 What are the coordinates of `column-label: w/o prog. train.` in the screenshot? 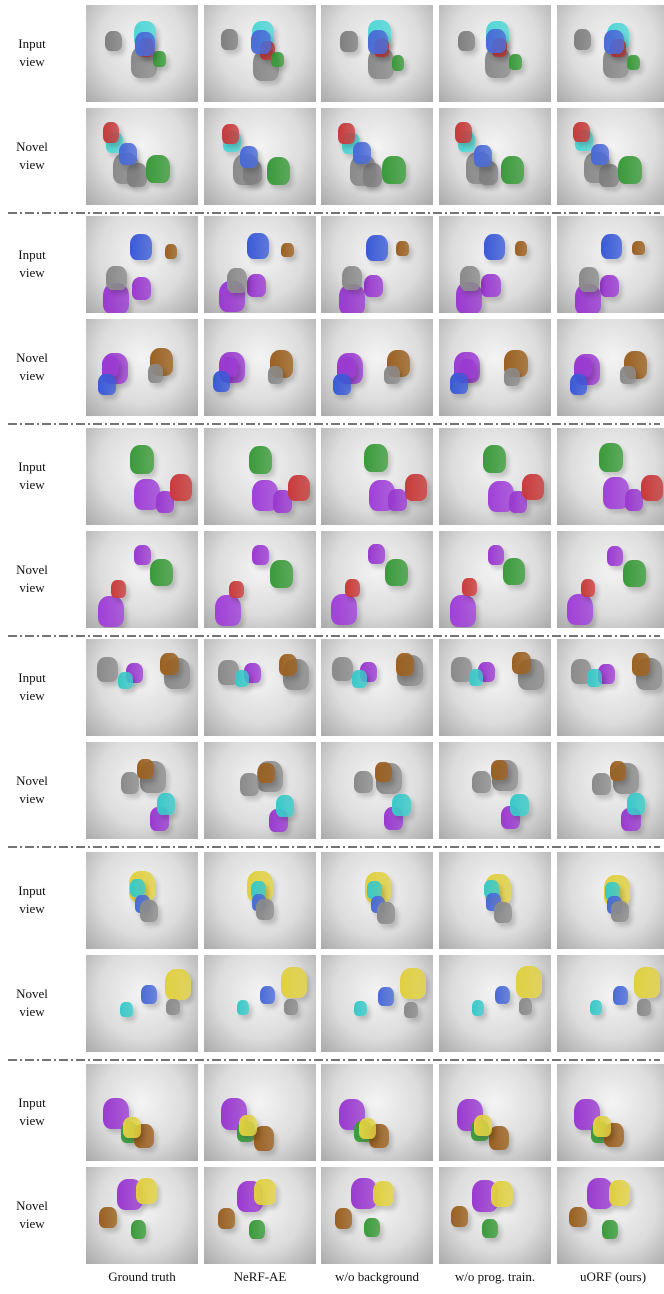 It's located at (495, 1276).